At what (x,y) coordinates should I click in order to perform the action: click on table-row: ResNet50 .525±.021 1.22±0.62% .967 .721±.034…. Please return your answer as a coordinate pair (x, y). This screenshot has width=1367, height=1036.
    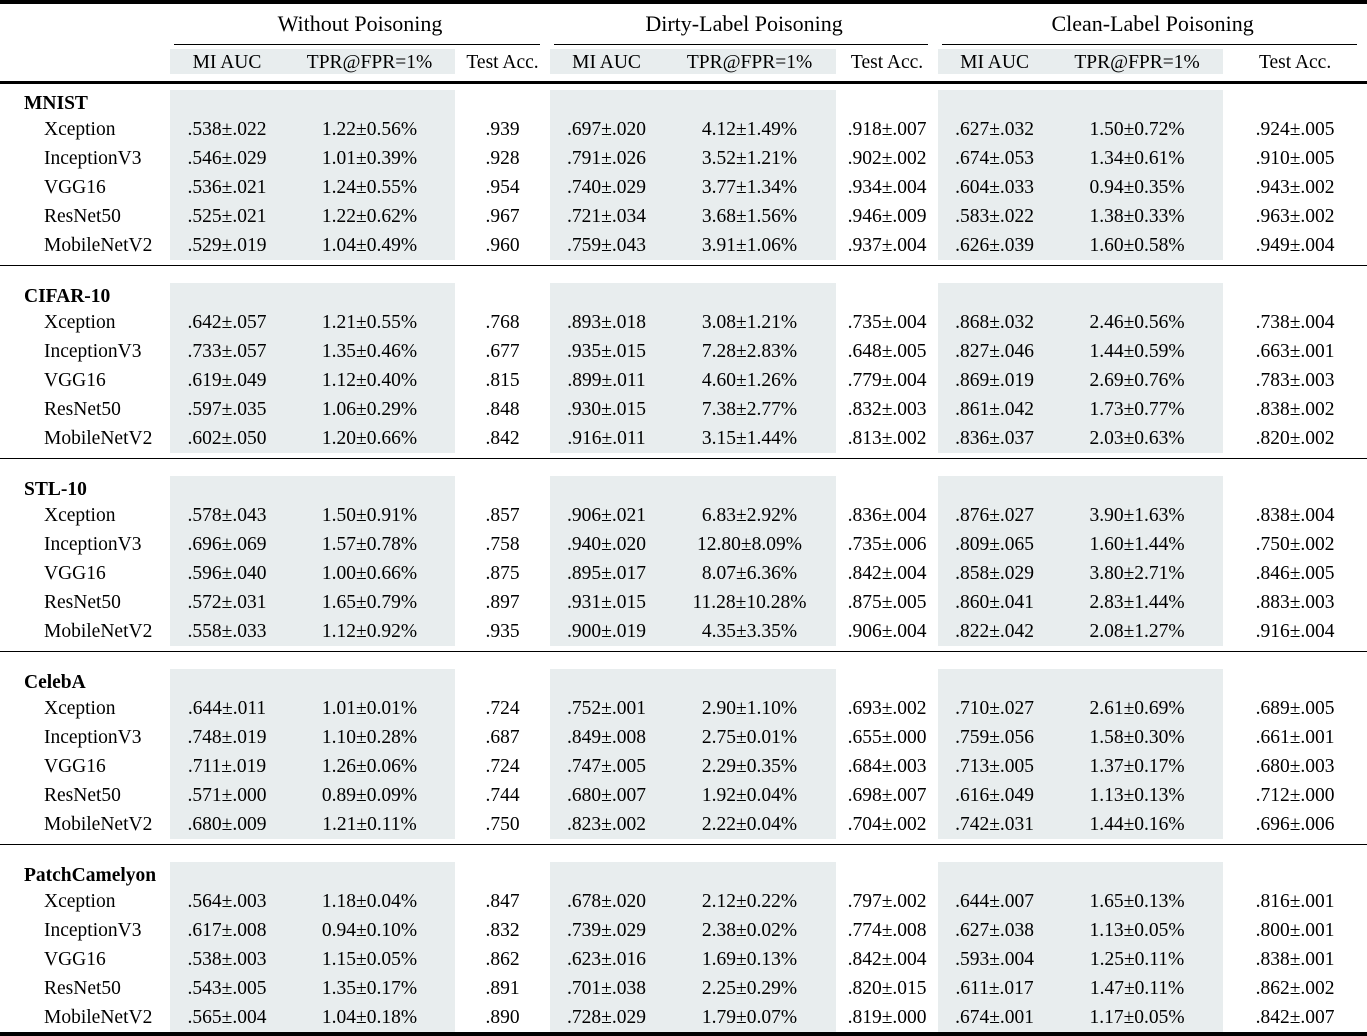
    Looking at the image, I should click on (683, 216).